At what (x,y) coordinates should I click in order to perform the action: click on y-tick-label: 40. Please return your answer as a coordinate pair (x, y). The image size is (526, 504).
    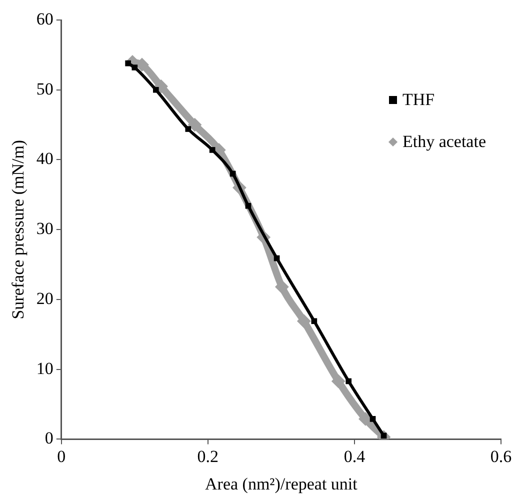
    Looking at the image, I should click on (45, 158).